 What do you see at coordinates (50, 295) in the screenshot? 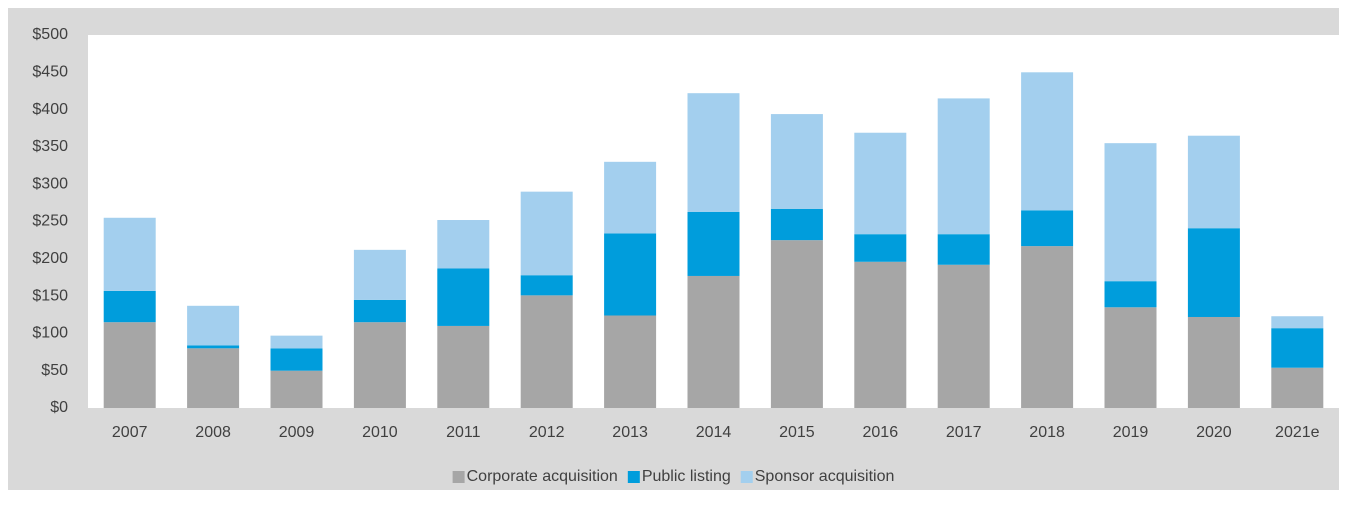
I see `y-tick-label: $150` at bounding box center [50, 295].